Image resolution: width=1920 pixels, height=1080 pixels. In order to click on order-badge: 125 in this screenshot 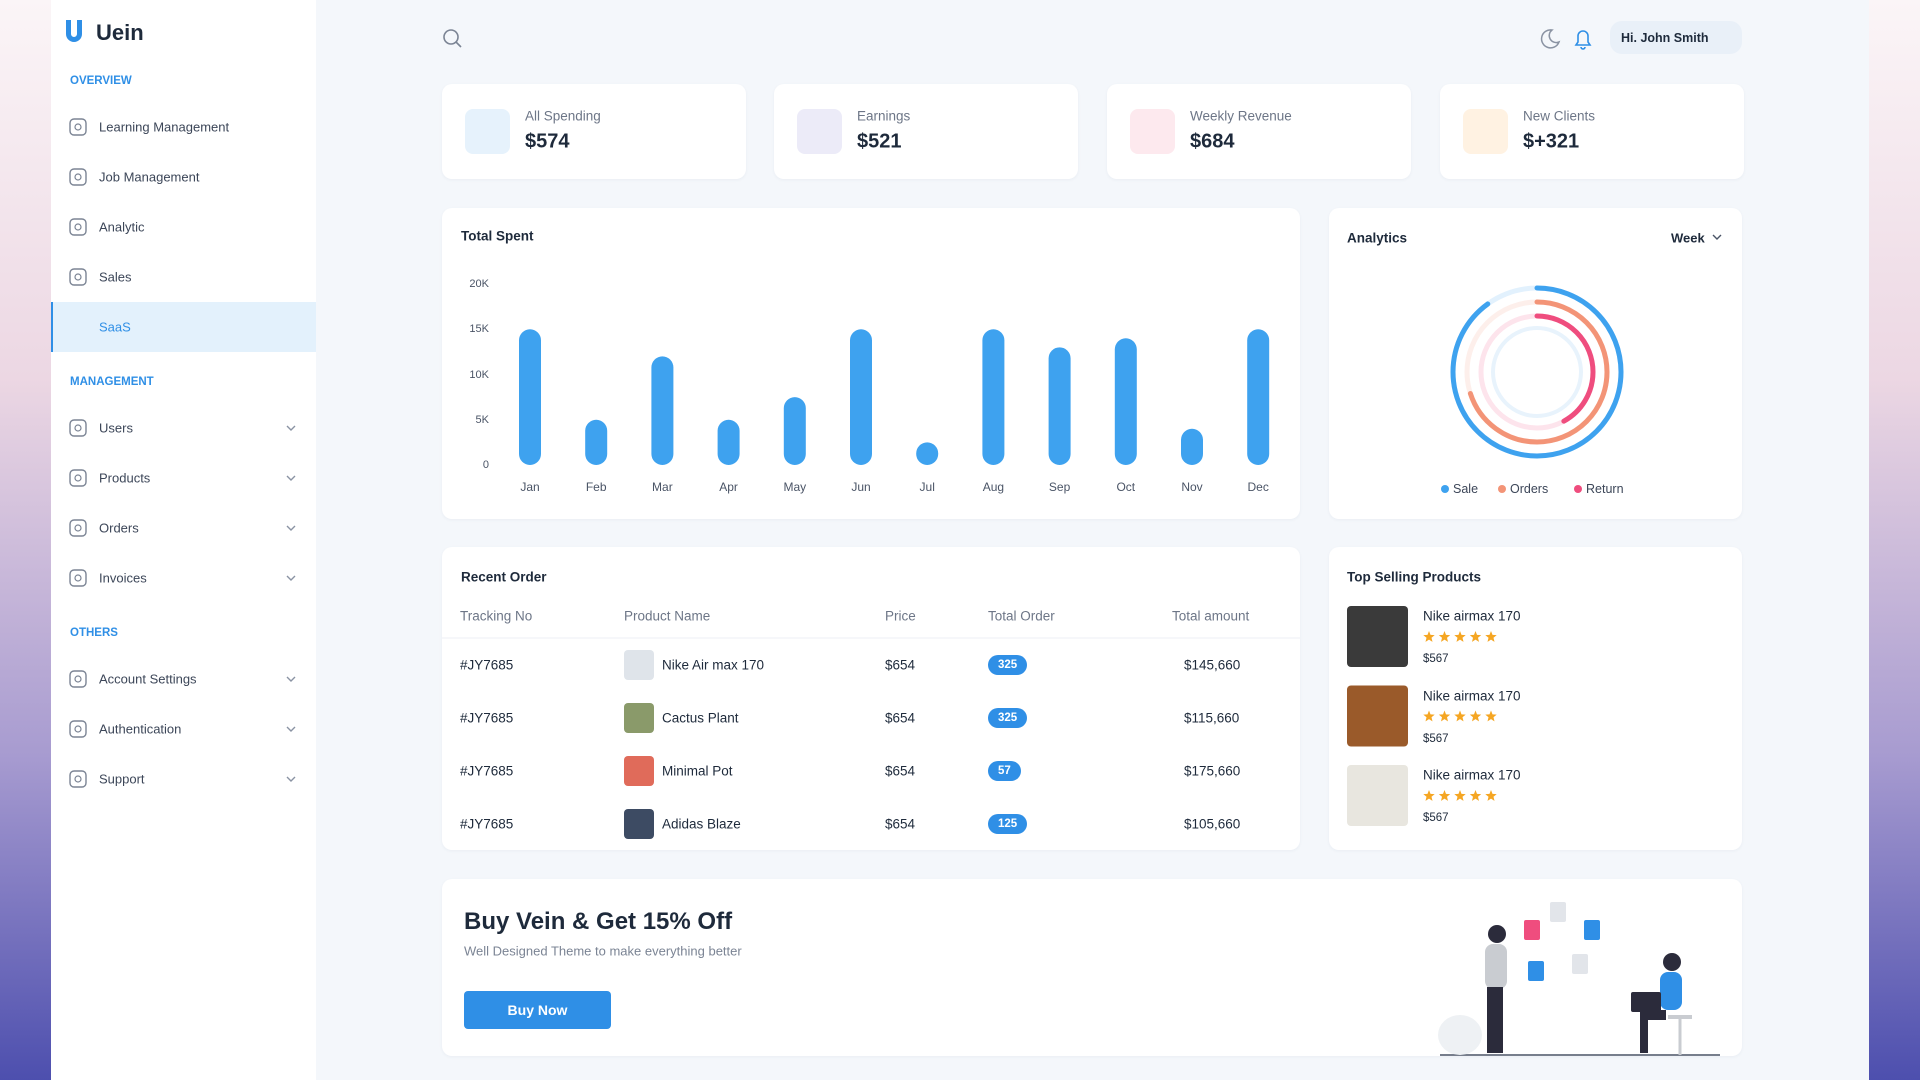, I will do `click(1008, 824)`.